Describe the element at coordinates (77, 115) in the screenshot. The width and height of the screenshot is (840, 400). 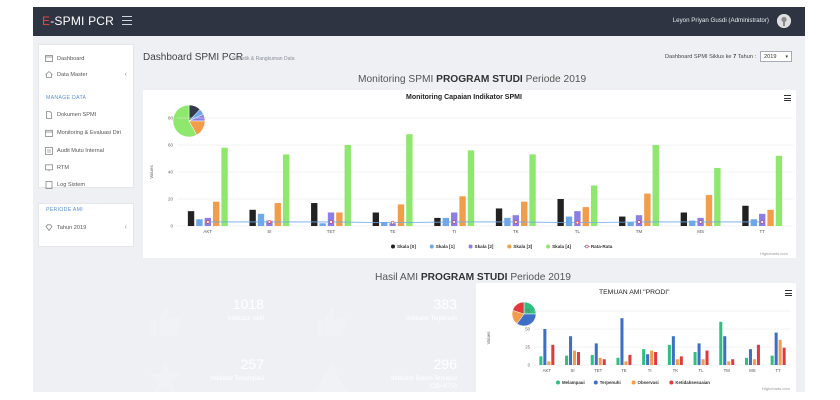
I see `sidebar-item-label: Dokumen SPMI` at that location.